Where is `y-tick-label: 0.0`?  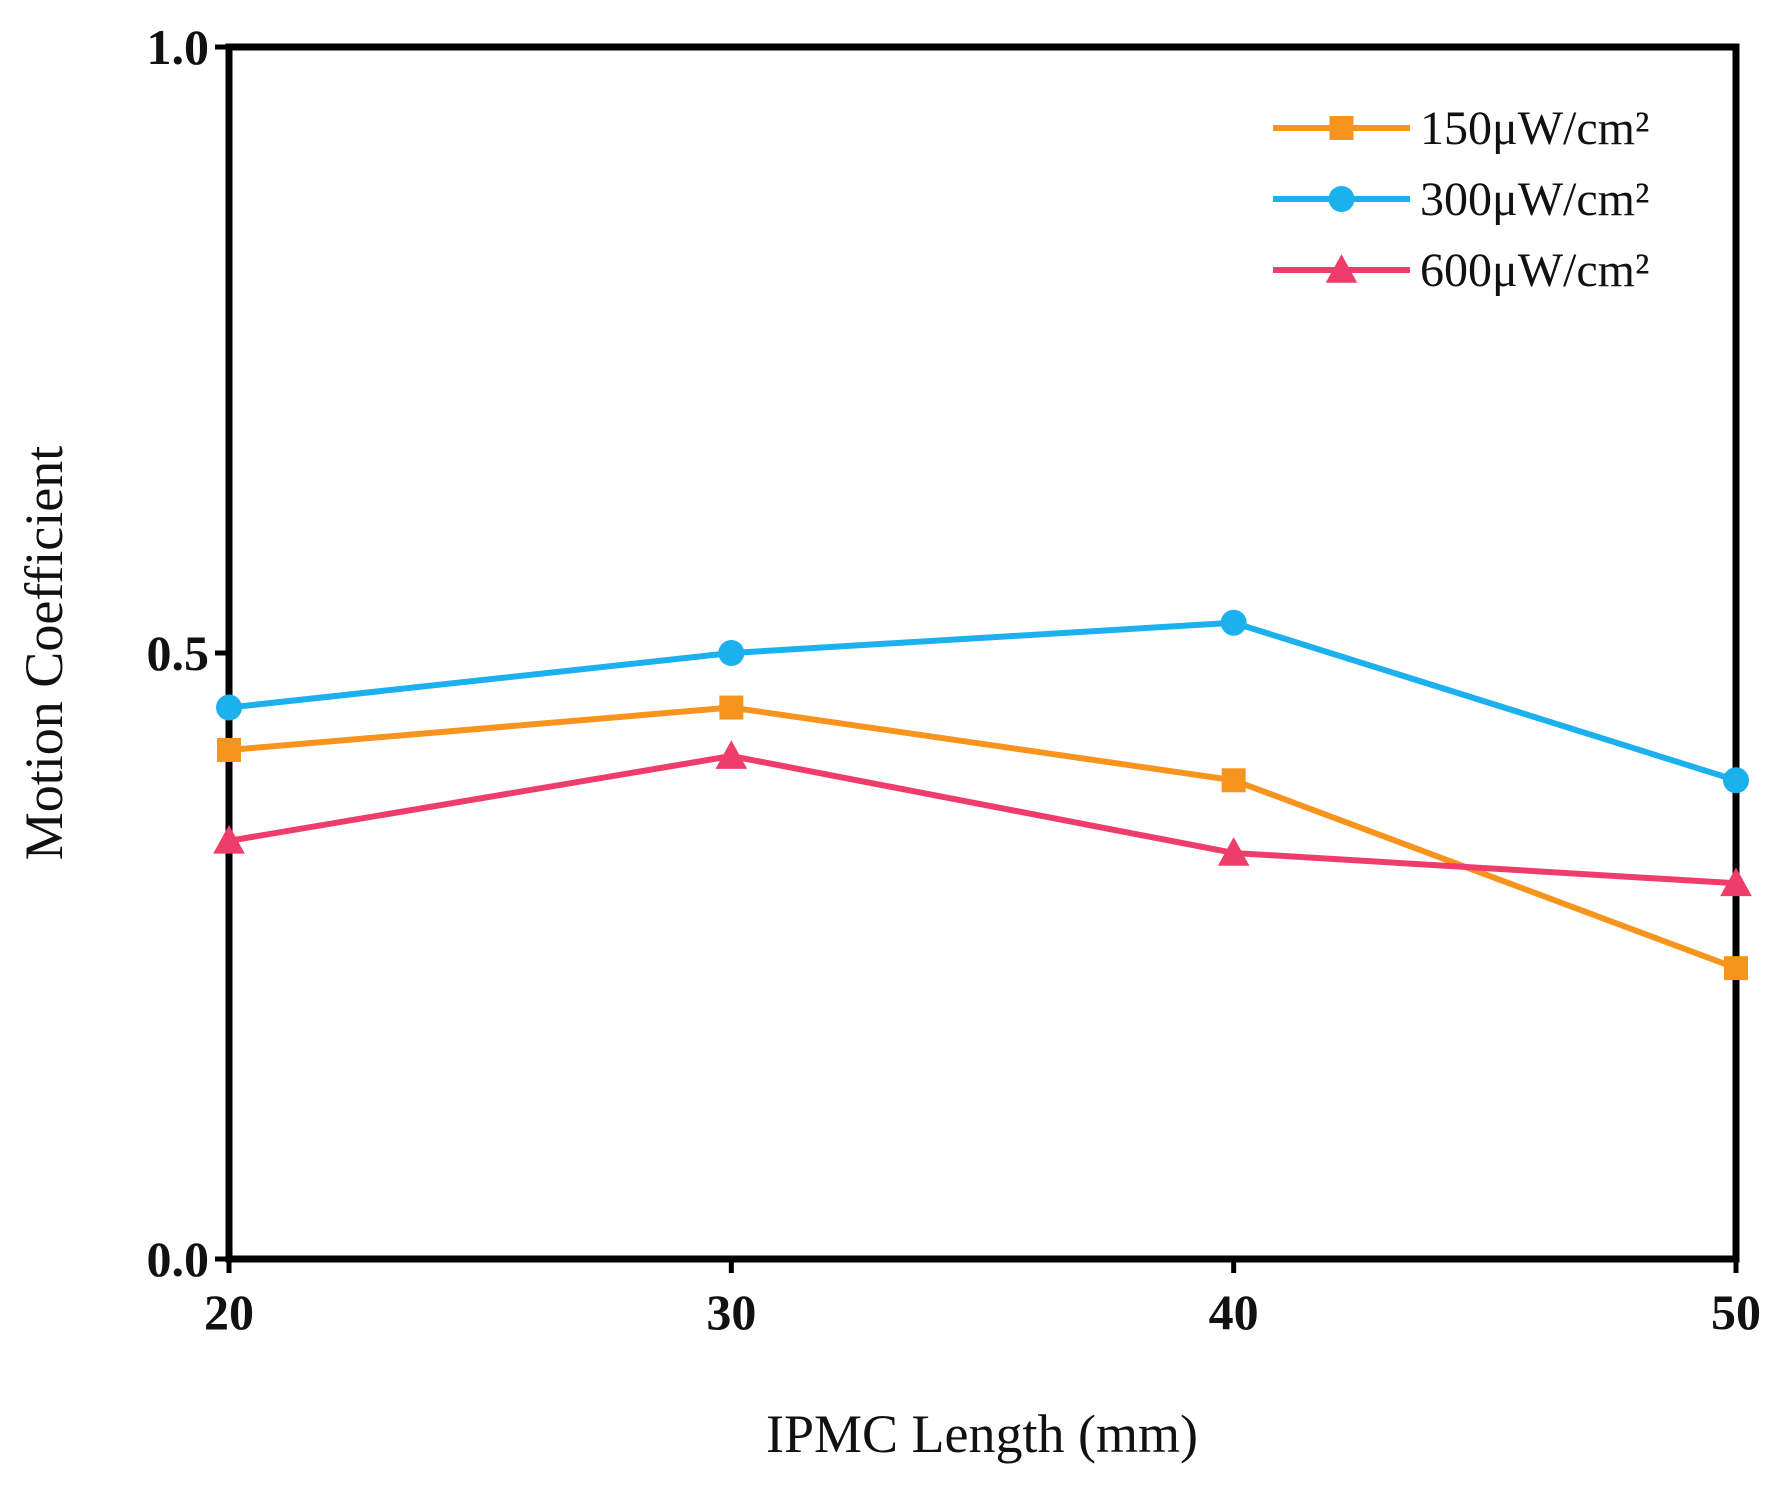 y-tick-label: 0.0 is located at coordinates (178, 1259).